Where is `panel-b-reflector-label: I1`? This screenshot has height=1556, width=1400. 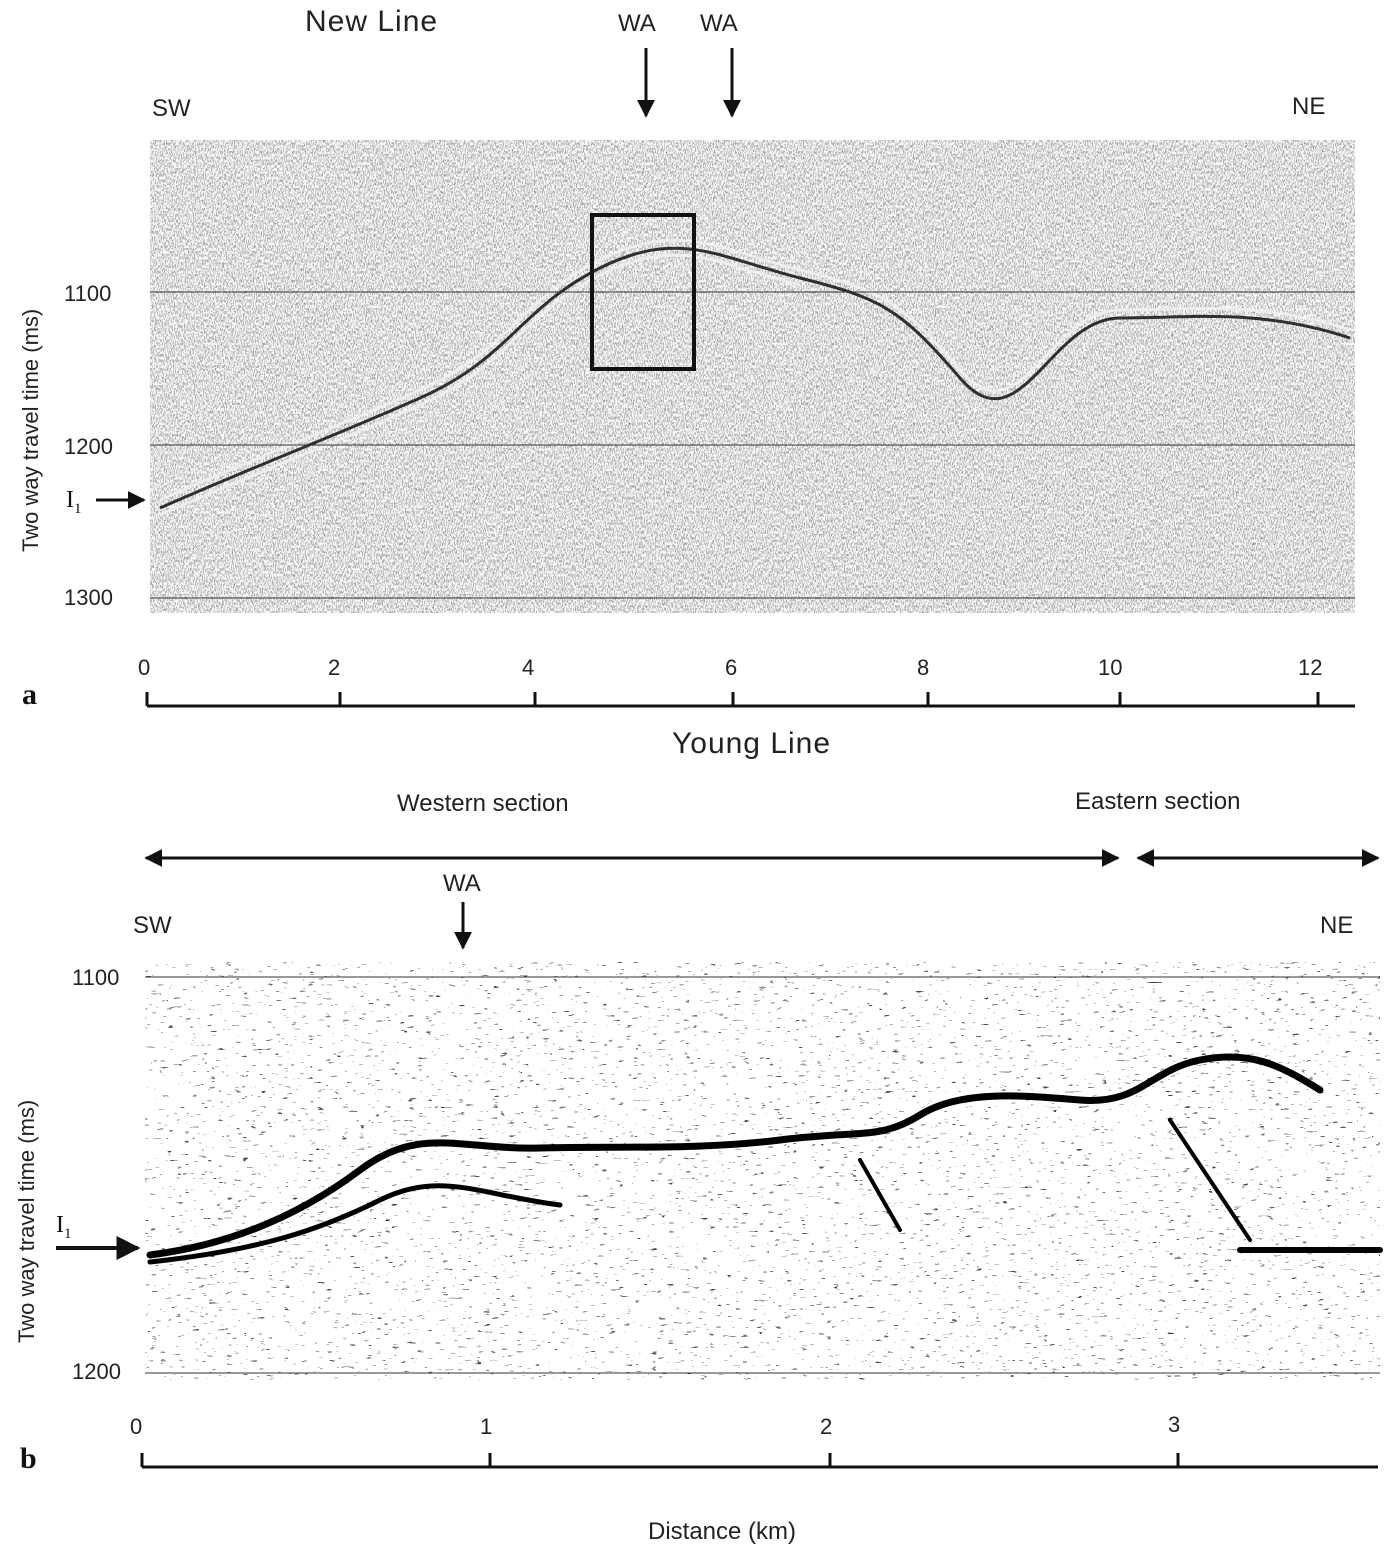 panel-b-reflector-label: I1 is located at coordinates (64, 1227).